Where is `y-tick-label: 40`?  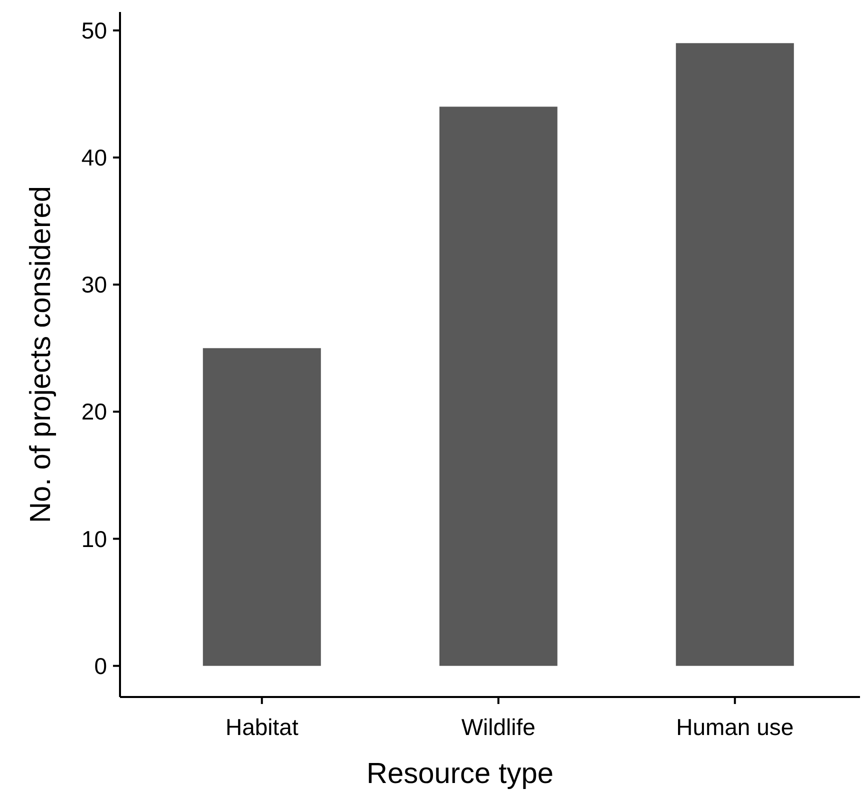
y-tick-label: 40 is located at coordinates (94, 157).